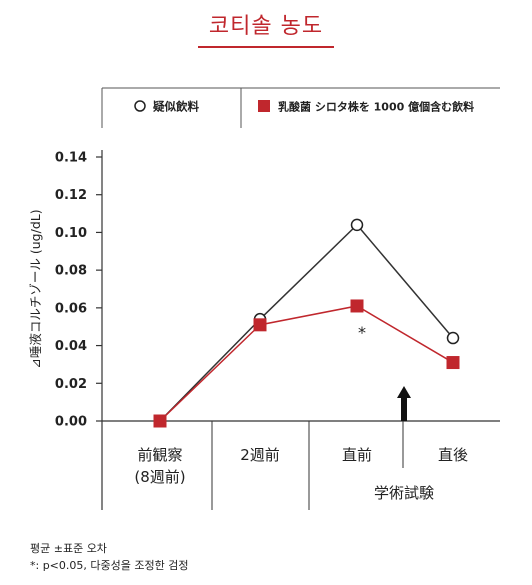 This screenshot has width=532, height=585. Describe the element at coordinates (71, 308) in the screenshot. I see `y-tick-label: 0.06` at that location.